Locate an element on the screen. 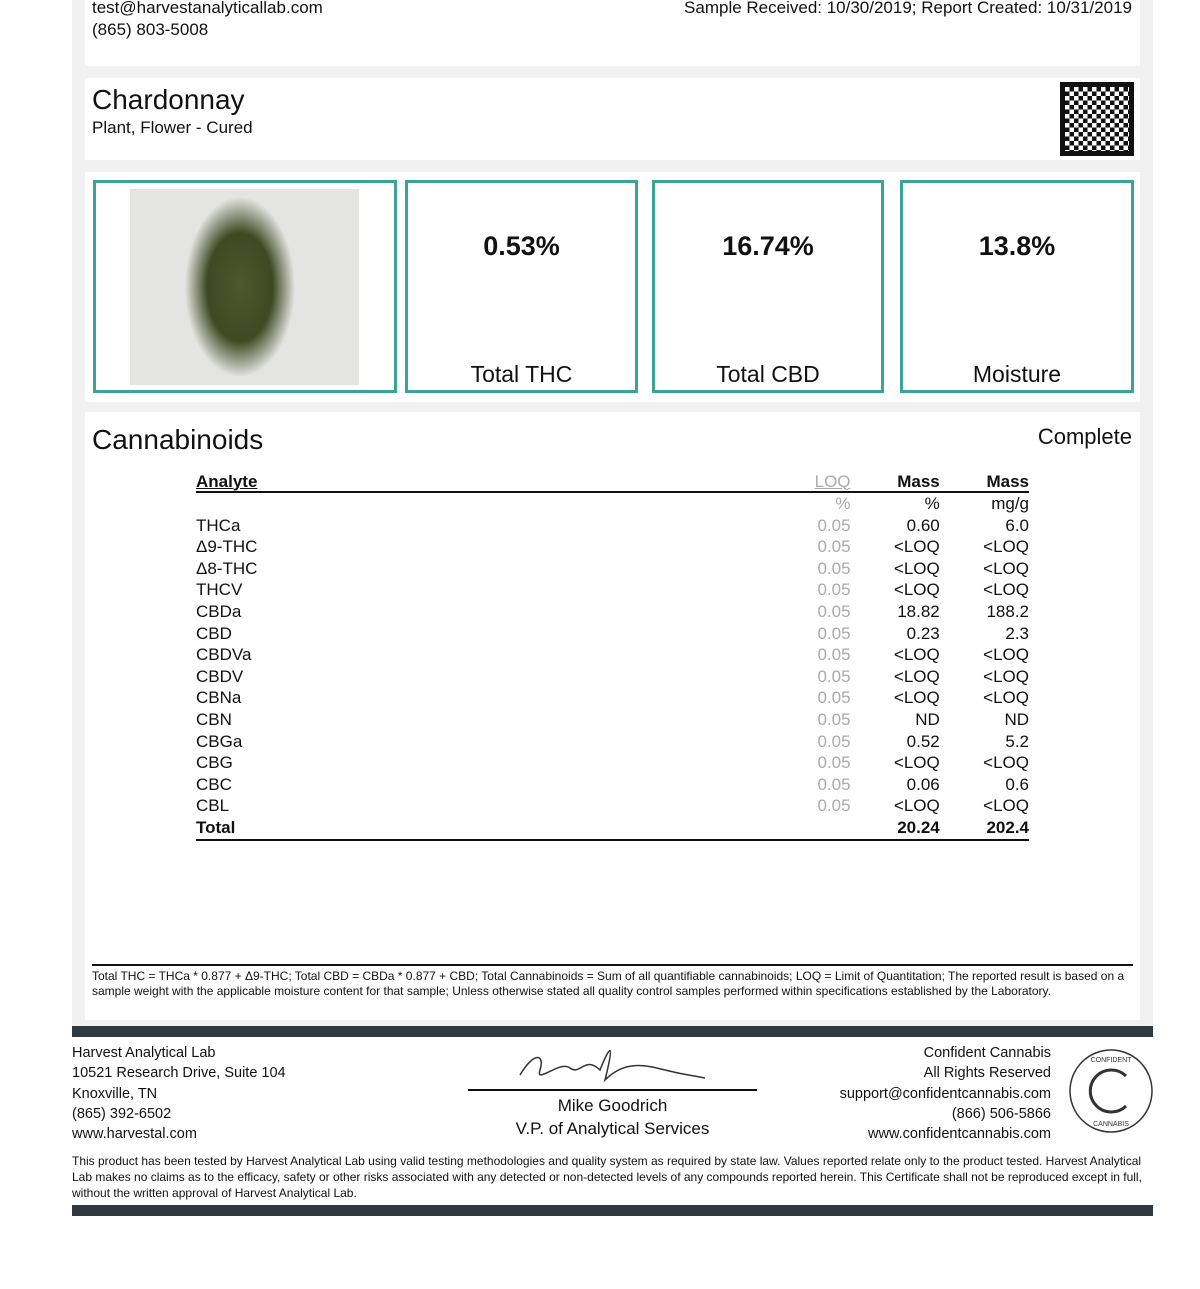  total-cbd-value: 16.74% is located at coordinates (768, 246).